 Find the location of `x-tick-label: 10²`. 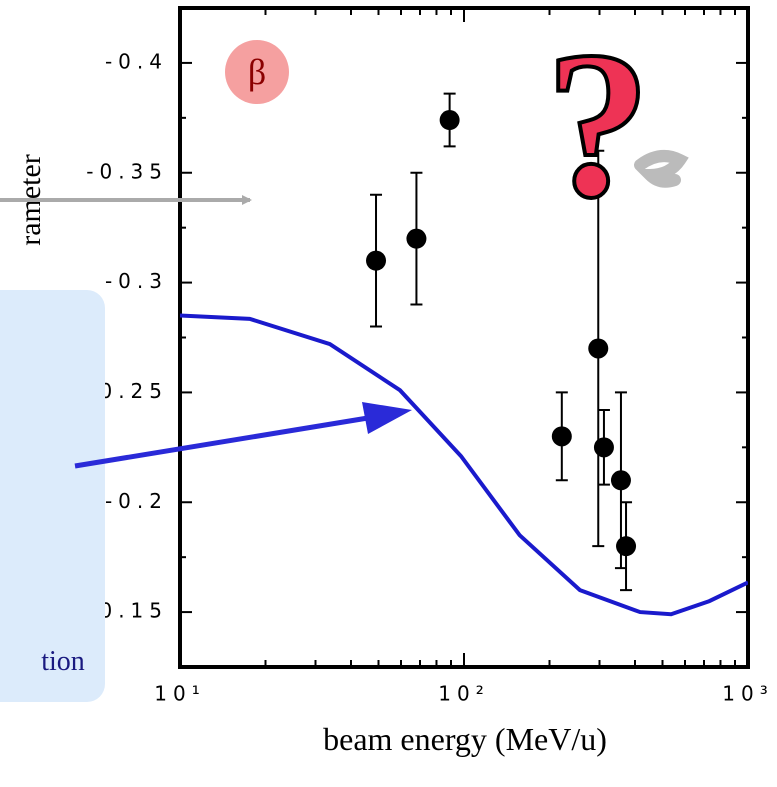

x-tick-label: 10² is located at coordinates (463, 694).